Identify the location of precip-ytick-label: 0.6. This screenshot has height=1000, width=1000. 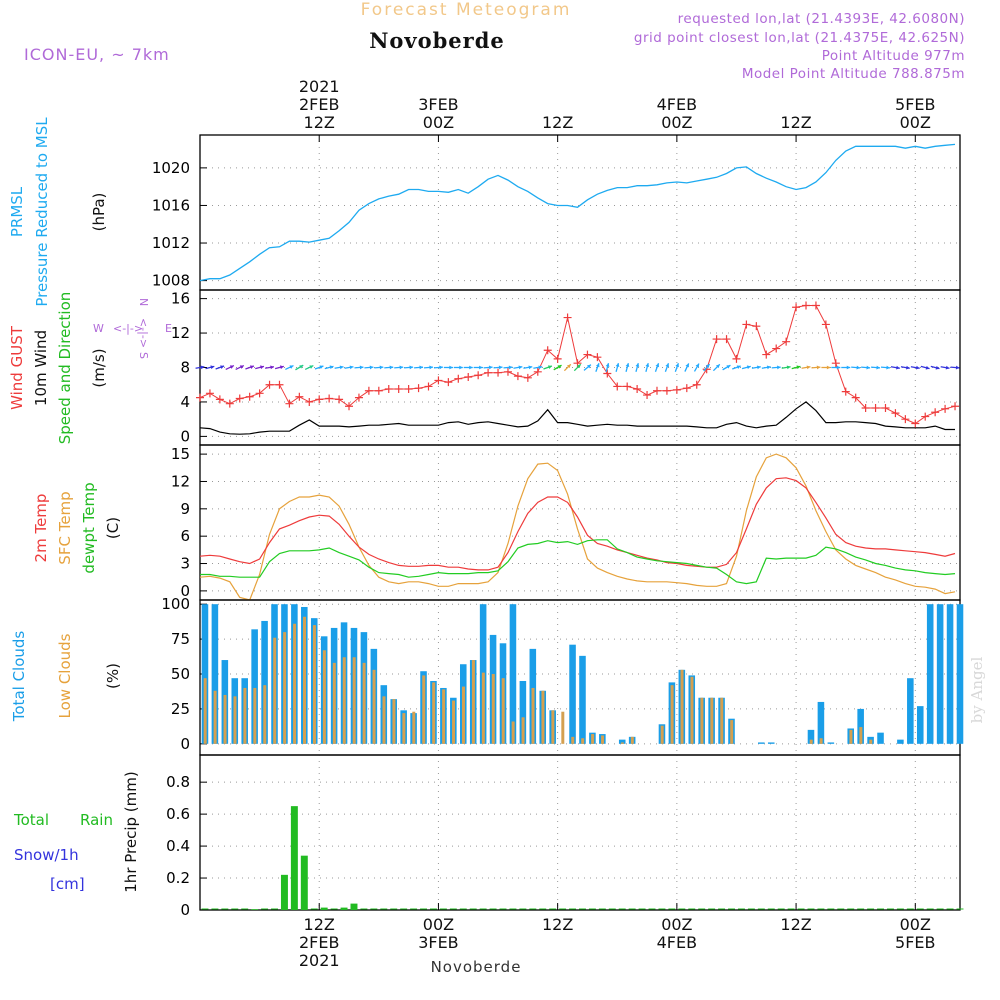
(178, 814).